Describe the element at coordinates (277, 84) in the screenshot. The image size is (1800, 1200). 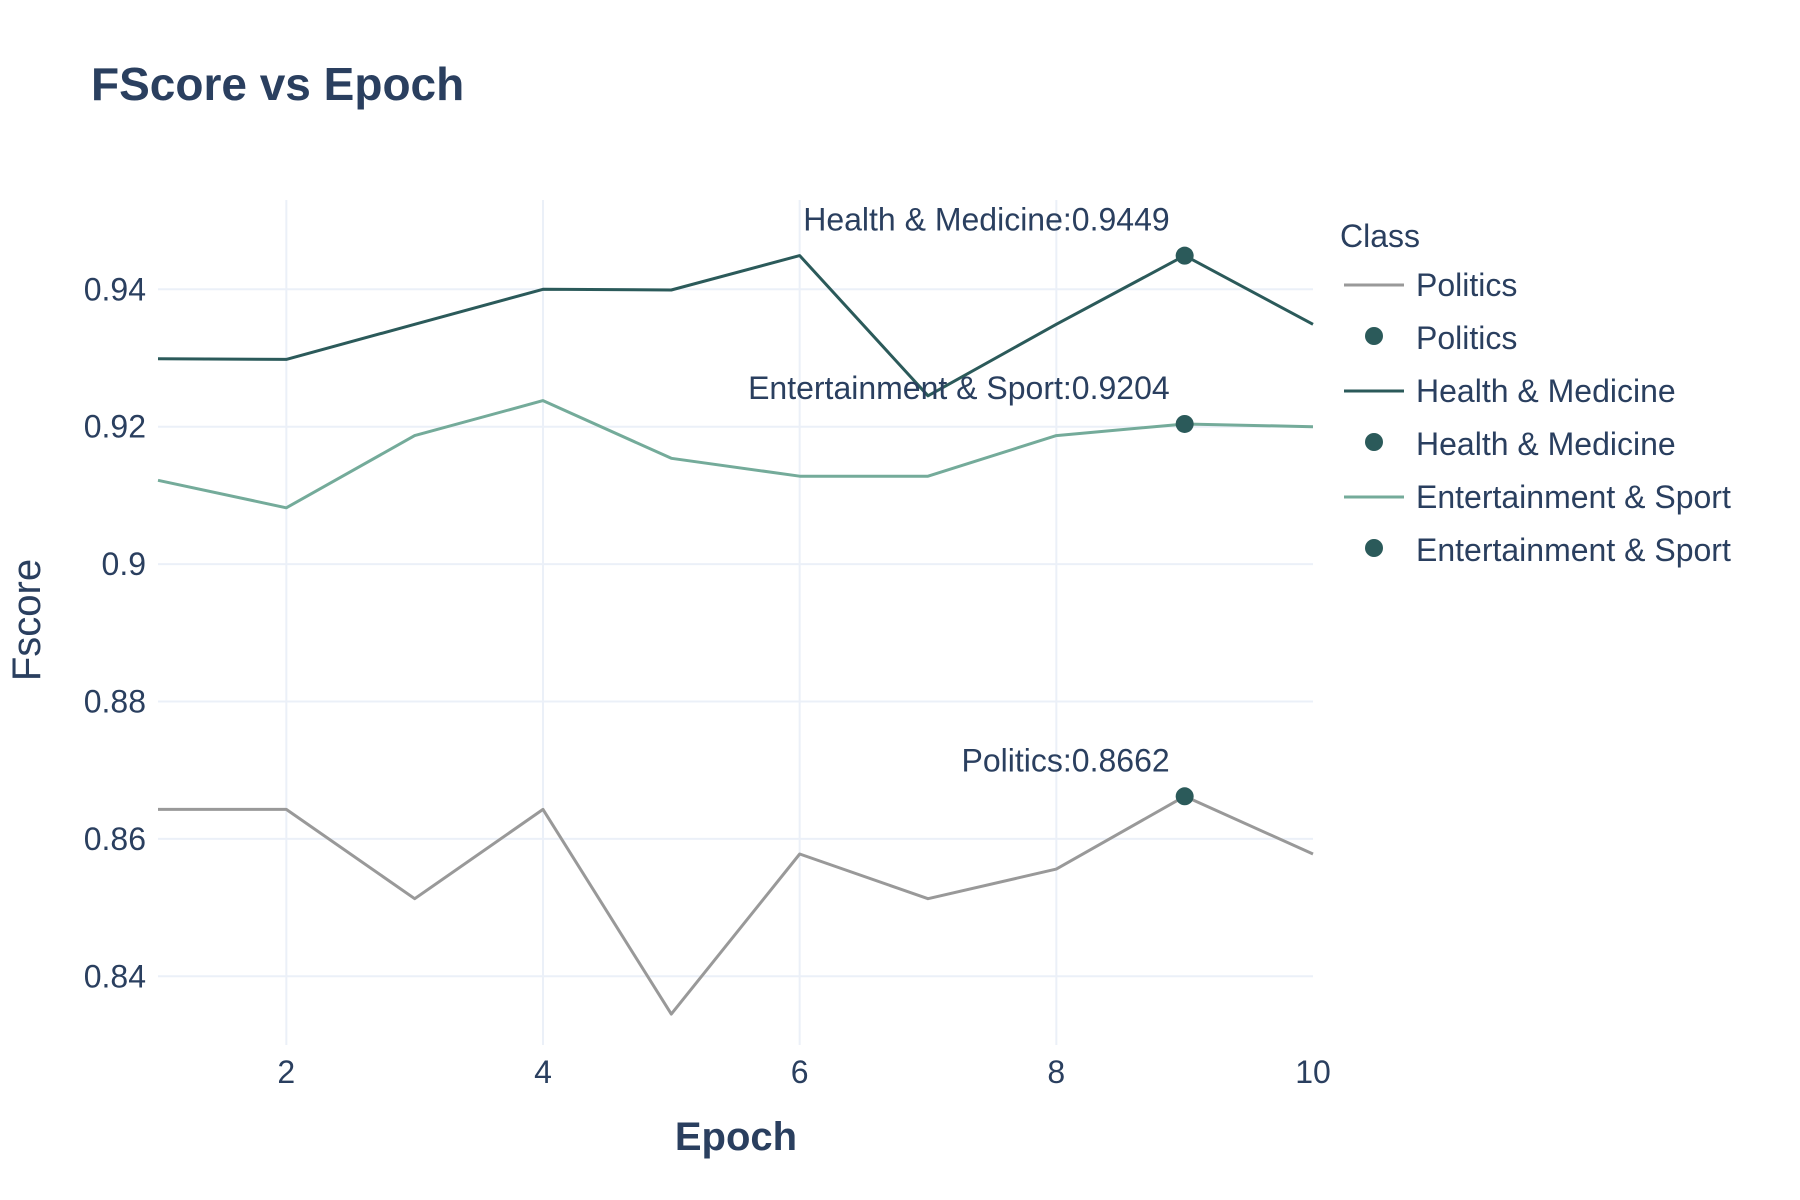
I see `chart-title: FScore vs Epoch` at that location.